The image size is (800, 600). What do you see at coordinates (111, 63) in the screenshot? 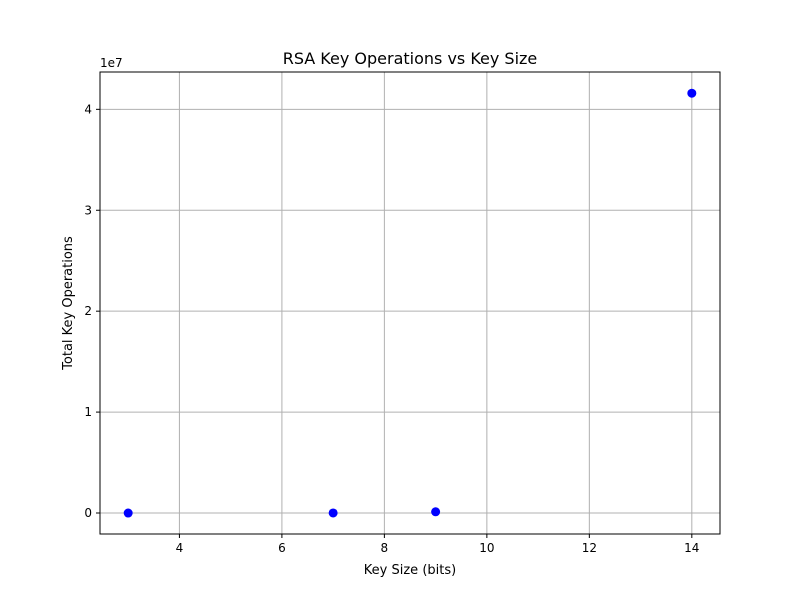
I see `y-offset-label: 1e7` at bounding box center [111, 63].